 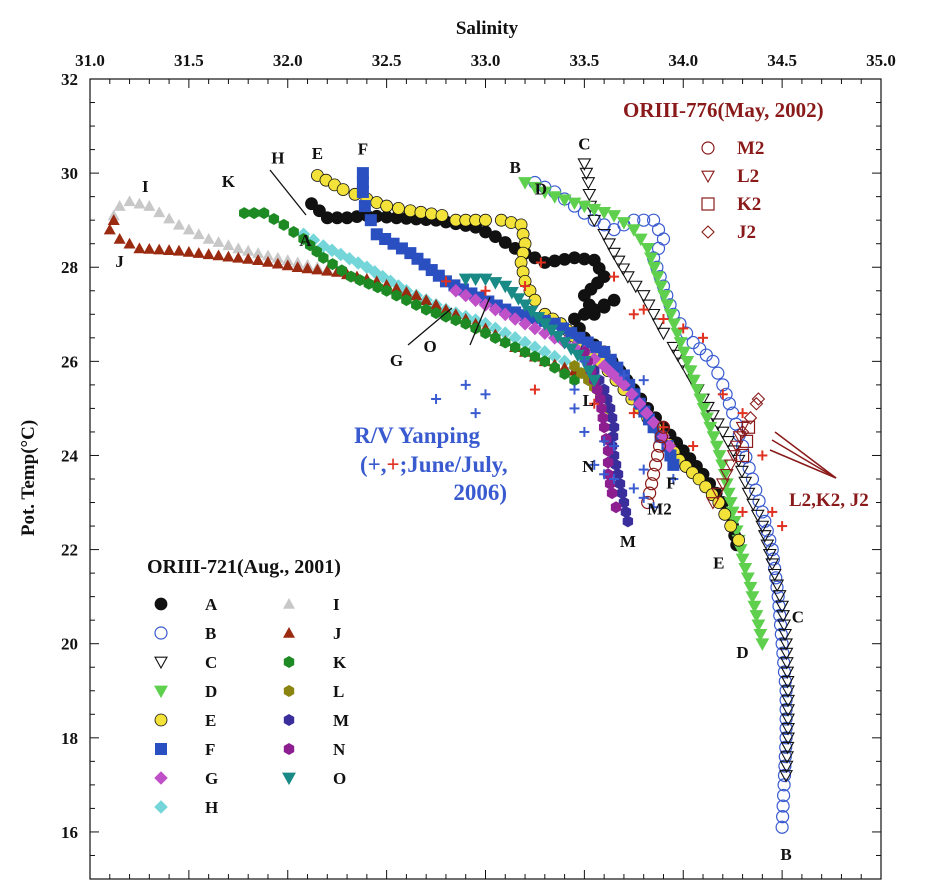 What do you see at coordinates (229, 181) in the screenshot?
I see `profile-label-k: K` at bounding box center [229, 181].